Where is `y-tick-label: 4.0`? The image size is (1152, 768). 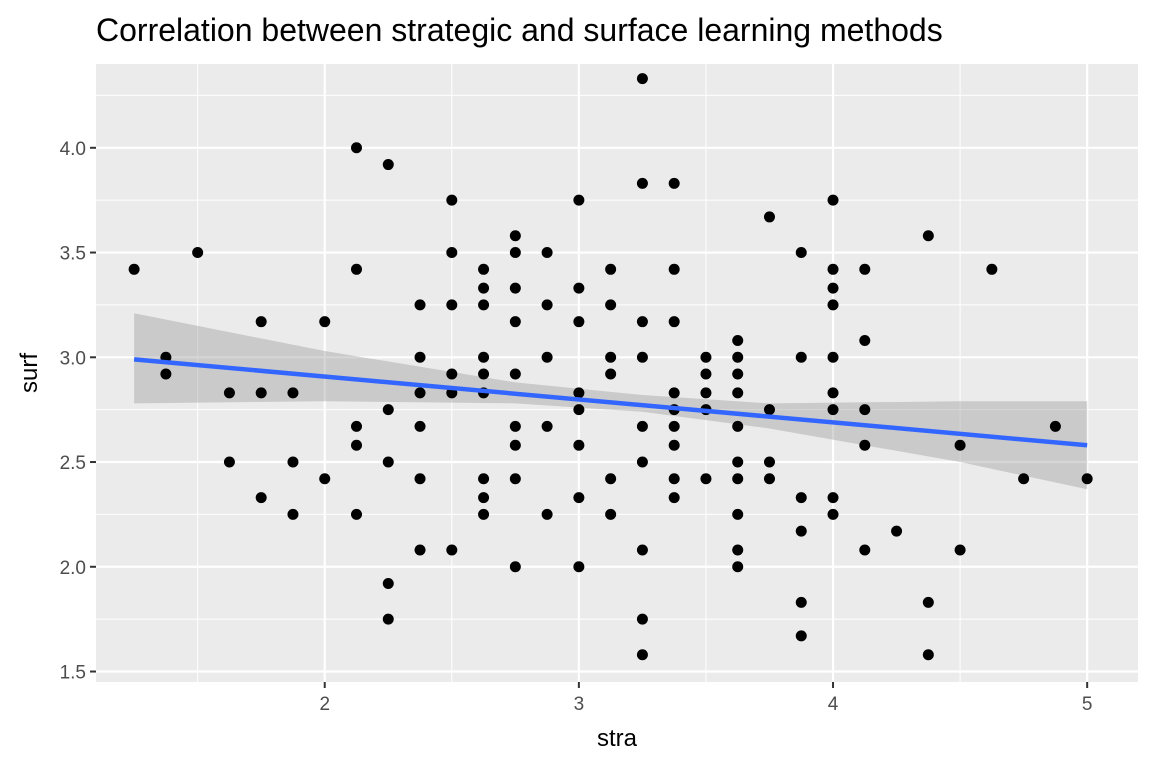 y-tick-label: 4.0 is located at coordinates (73, 149).